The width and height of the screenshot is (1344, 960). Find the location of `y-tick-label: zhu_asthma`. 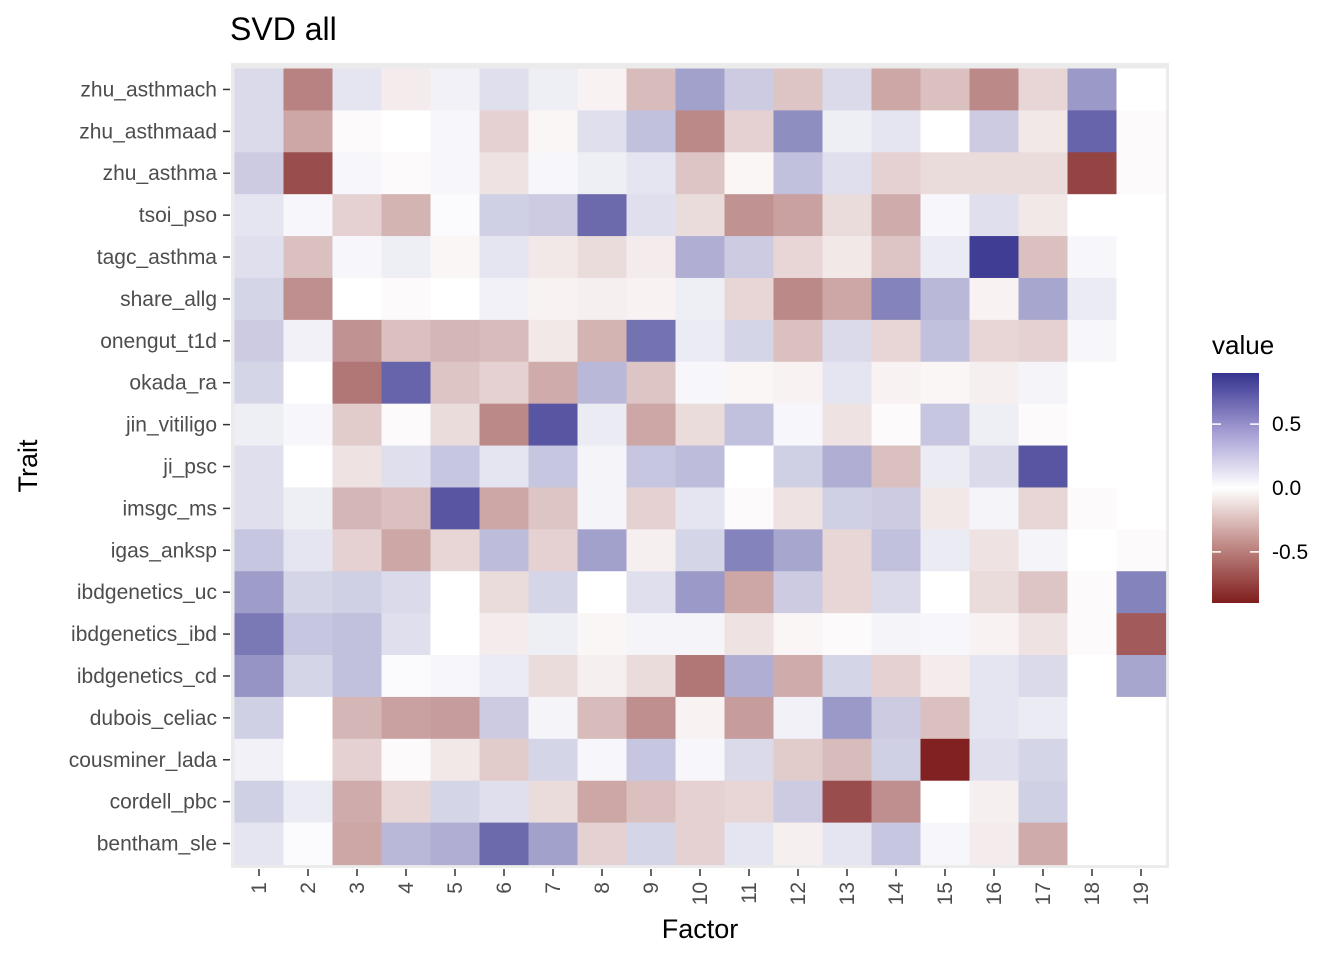

y-tick-label: zhu_asthma is located at coordinates (160, 173).